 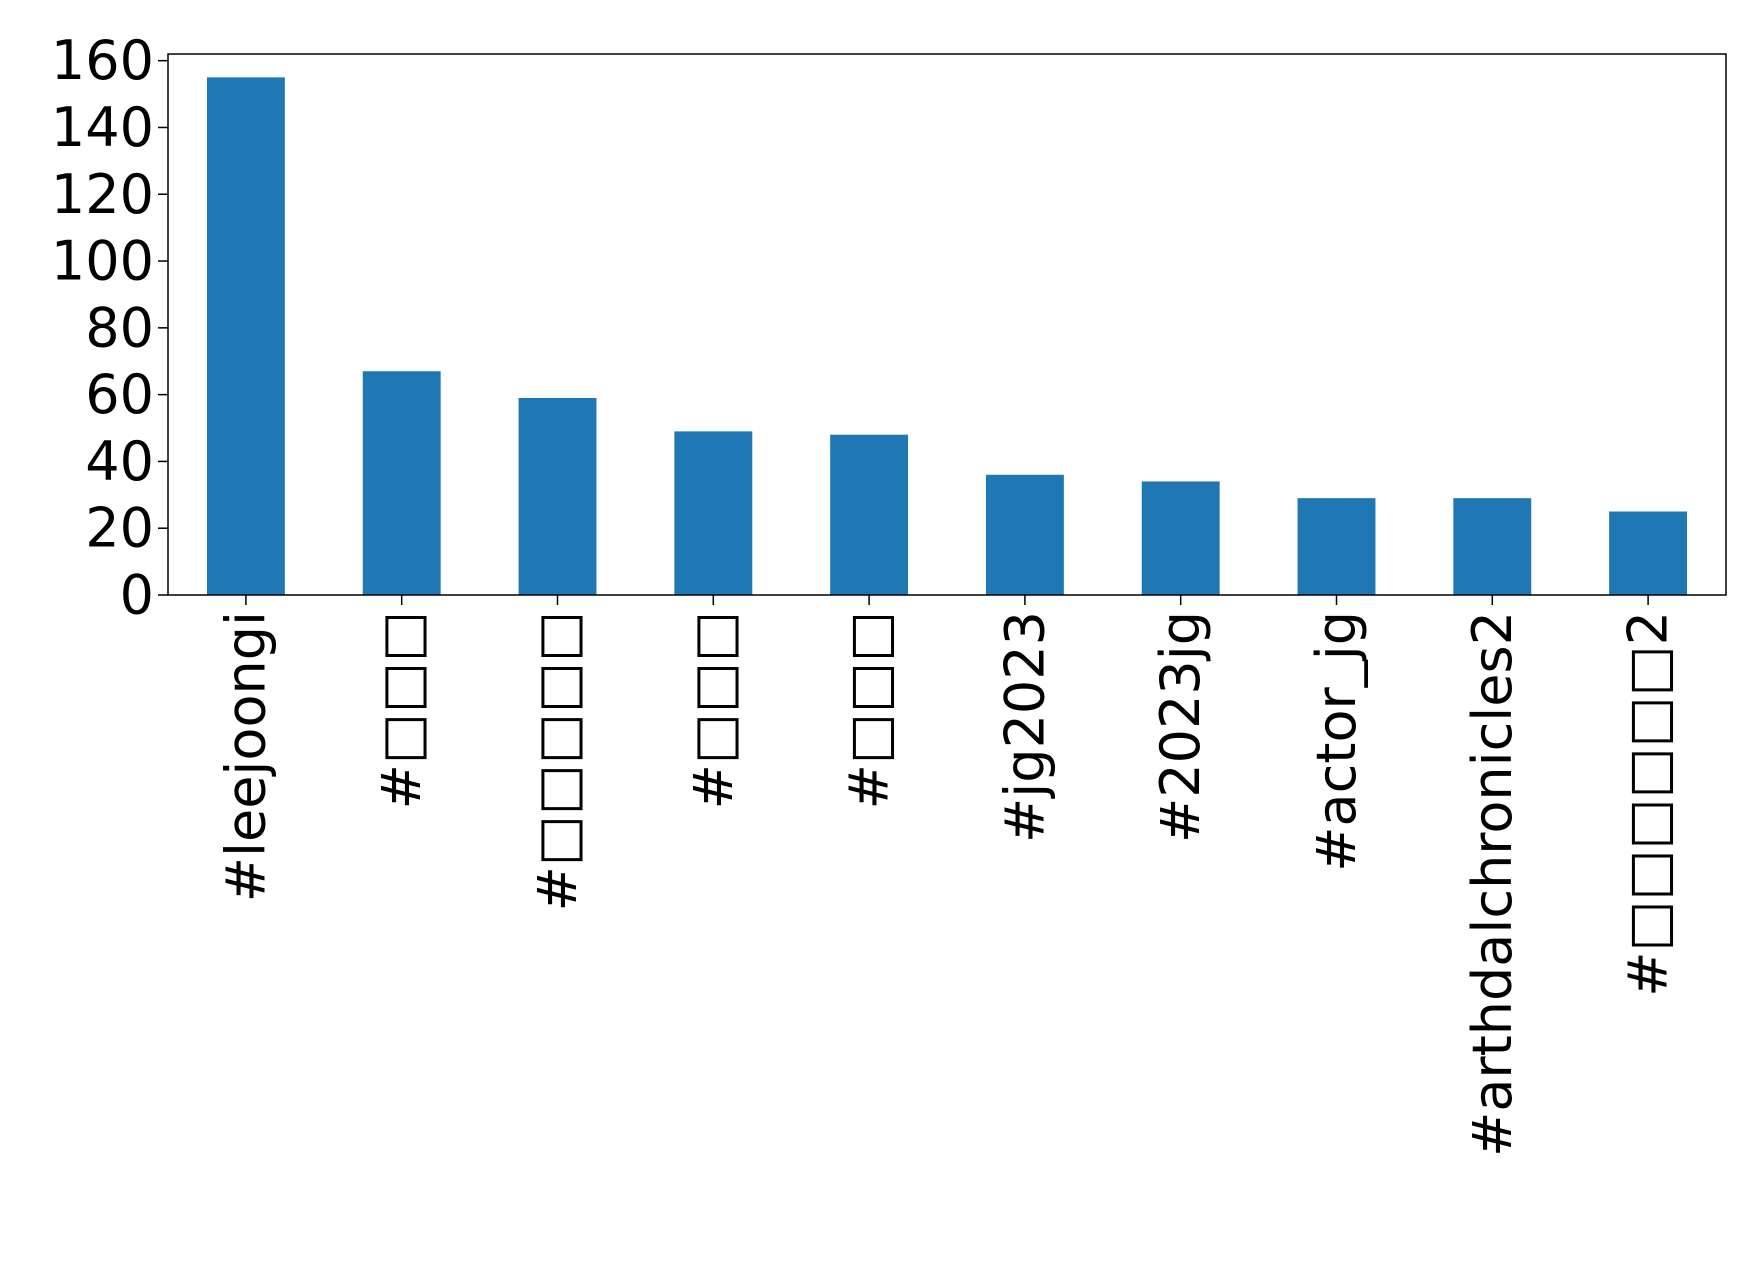 What do you see at coordinates (245, 756) in the screenshot?
I see `x-tick-label: #leejoongi` at bounding box center [245, 756].